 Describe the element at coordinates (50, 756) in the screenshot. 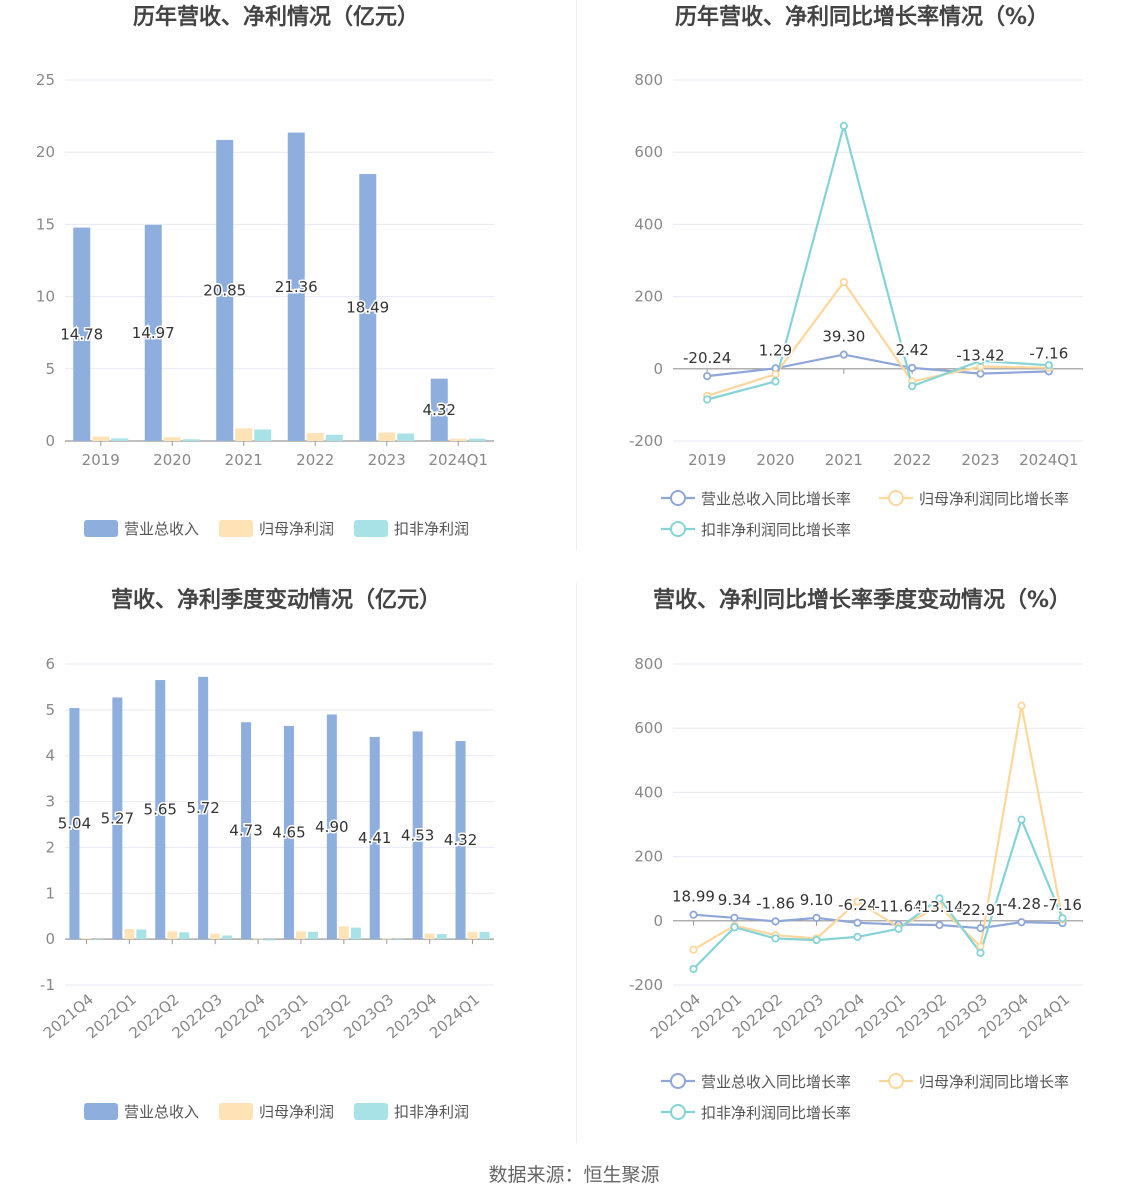

I see `y-tick-label: 4` at that location.